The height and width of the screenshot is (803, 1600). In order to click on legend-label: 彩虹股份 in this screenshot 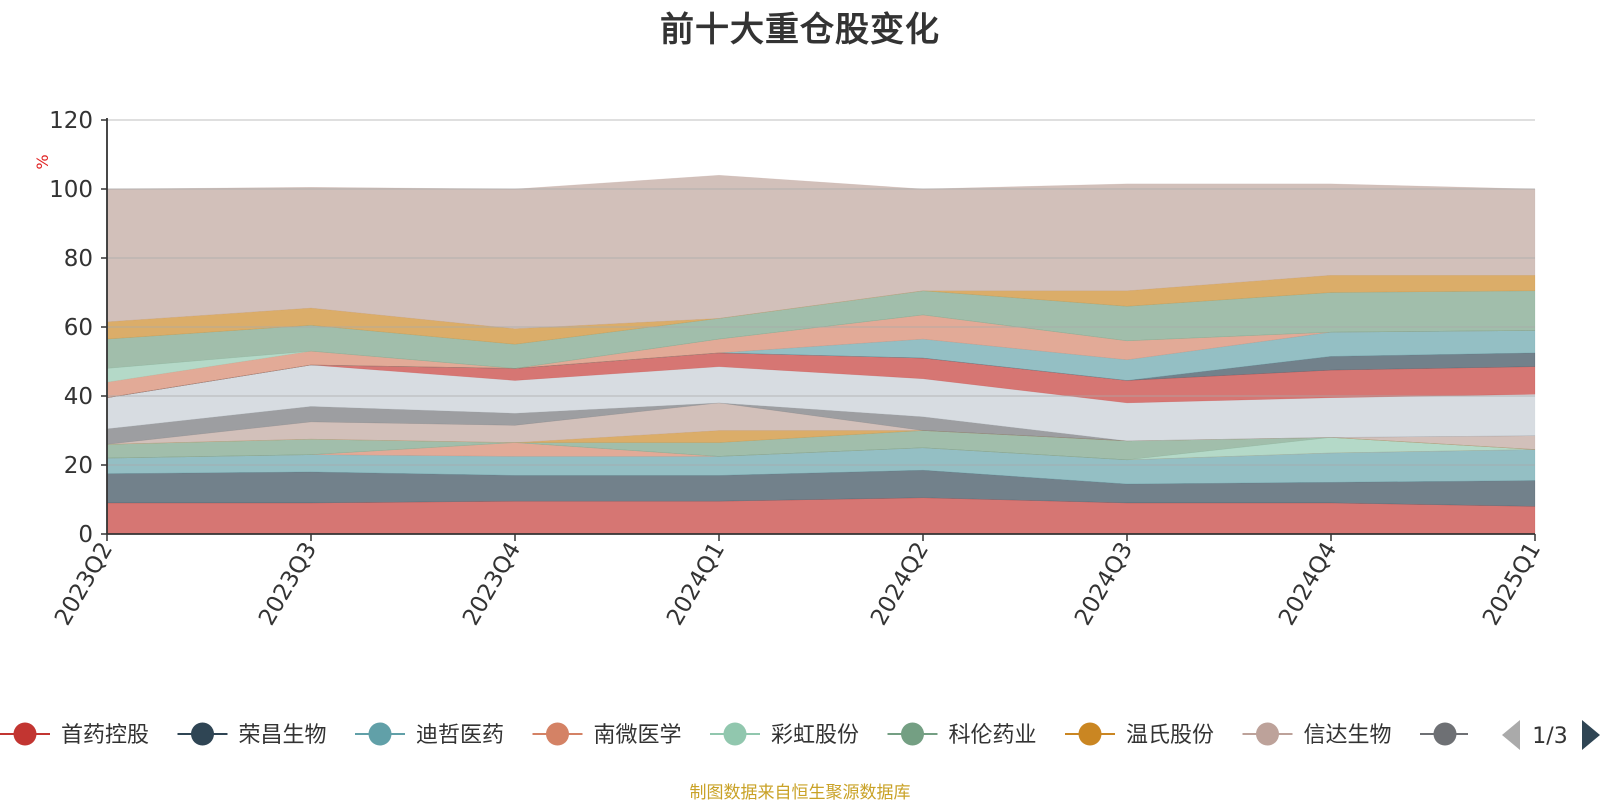, I will do `click(815, 735)`.